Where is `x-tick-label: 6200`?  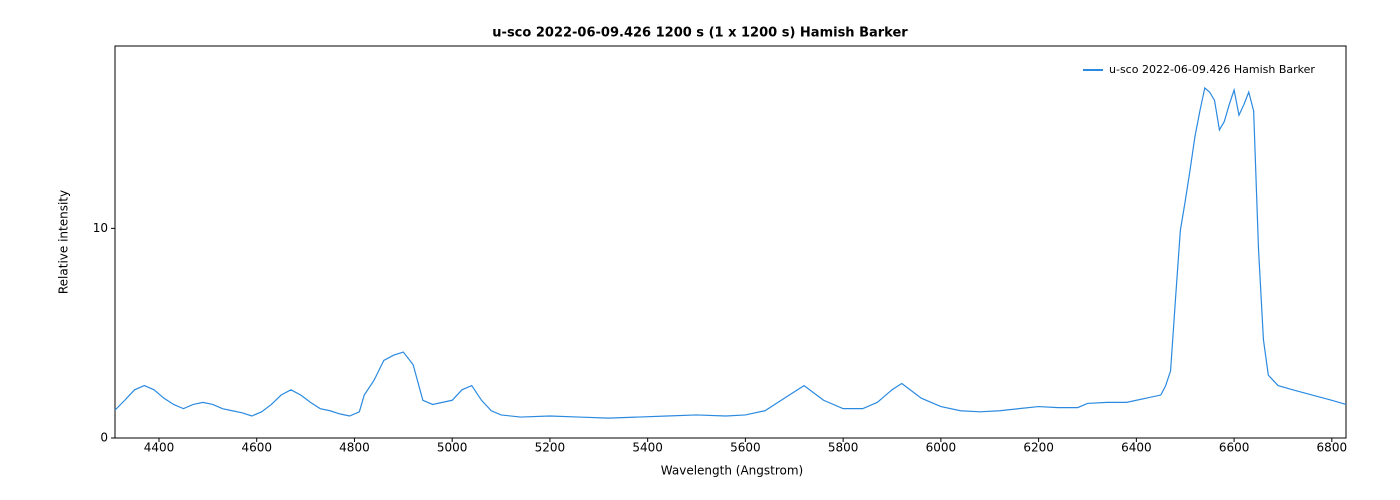
x-tick-label: 6200 is located at coordinates (1038, 448).